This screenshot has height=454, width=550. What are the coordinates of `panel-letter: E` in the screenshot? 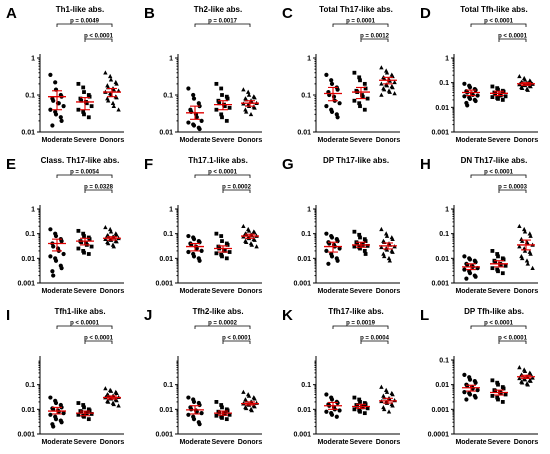 It's located at (11, 164).